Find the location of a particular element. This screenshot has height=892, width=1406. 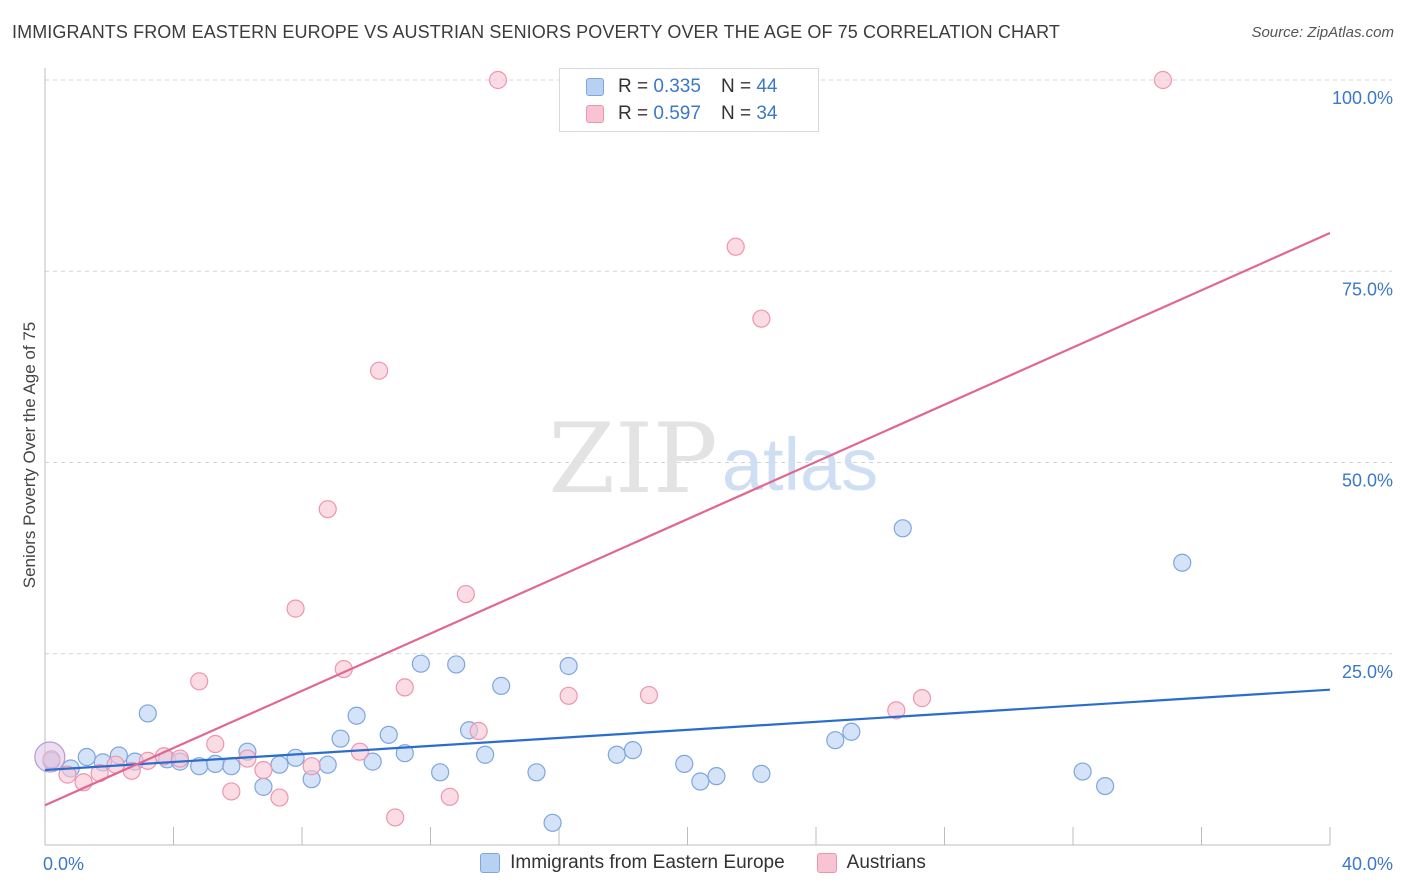

legend: R = 0.335 N = 44 R = 0.597 N = 34 is located at coordinates (689, 100).